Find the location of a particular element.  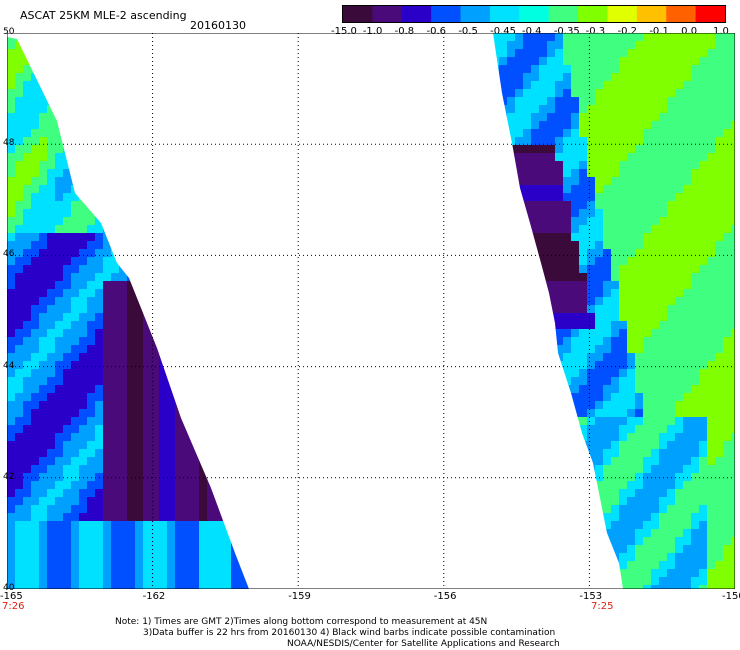

latitude-label: 40 is located at coordinates (9, 588).